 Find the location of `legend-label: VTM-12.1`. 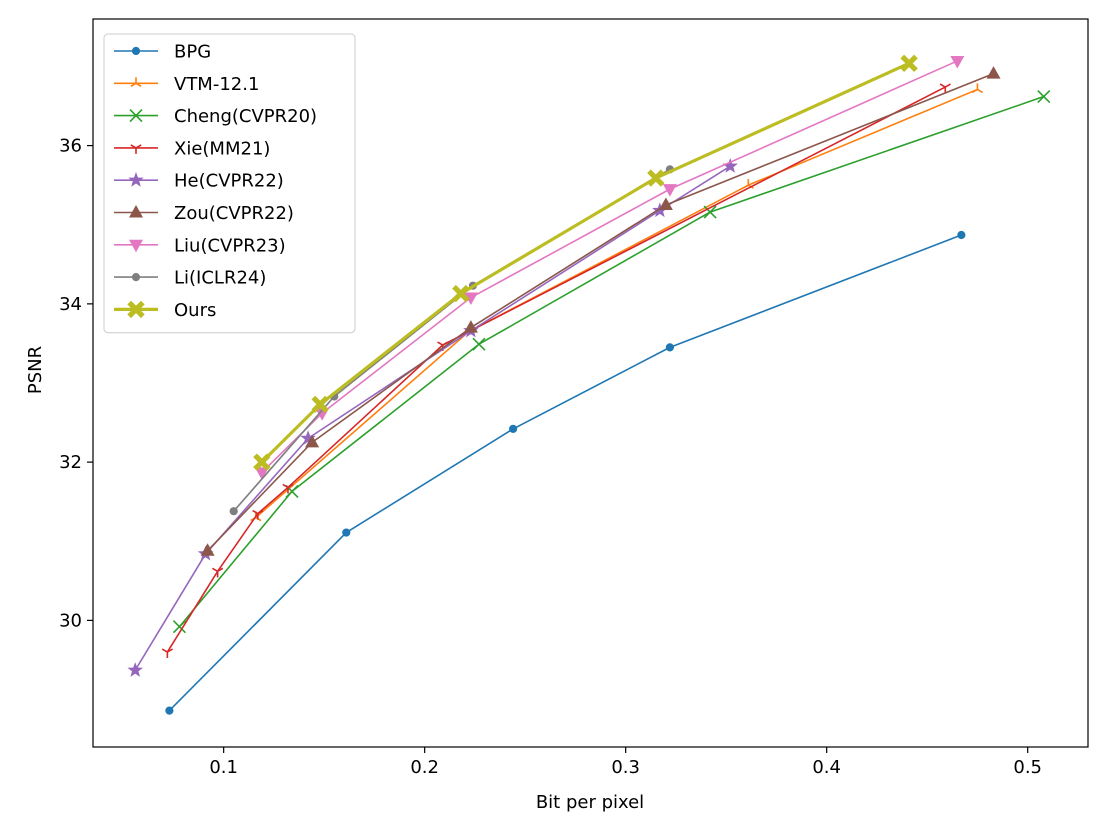

legend-label: VTM-12.1 is located at coordinates (216, 84).